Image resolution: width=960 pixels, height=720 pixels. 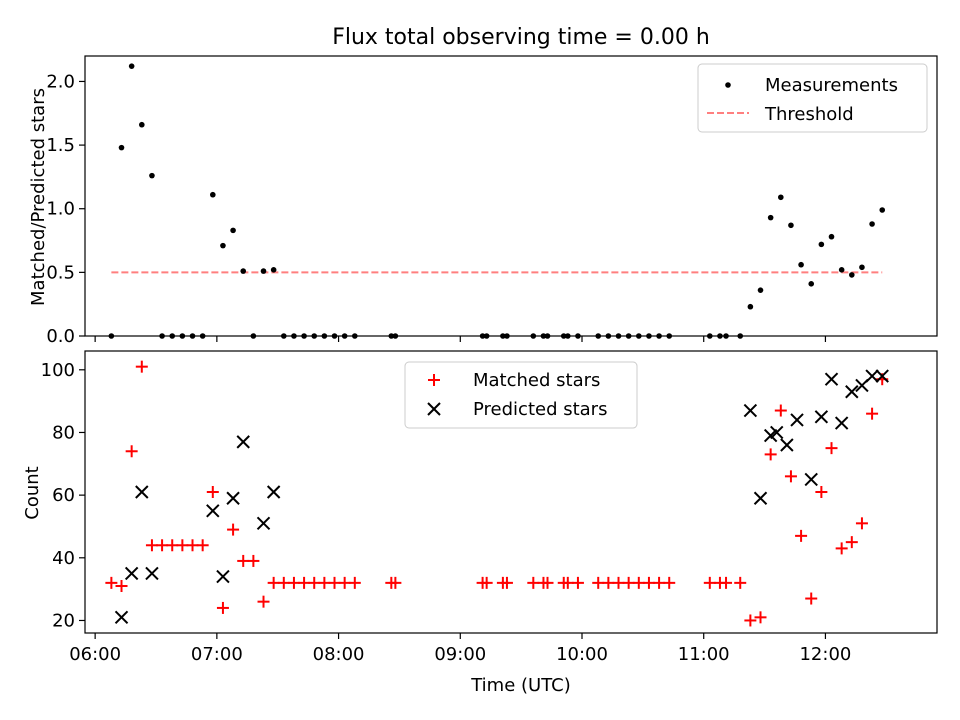 I want to click on bottom-ytick-label-2: 60, so click(x=63, y=495).